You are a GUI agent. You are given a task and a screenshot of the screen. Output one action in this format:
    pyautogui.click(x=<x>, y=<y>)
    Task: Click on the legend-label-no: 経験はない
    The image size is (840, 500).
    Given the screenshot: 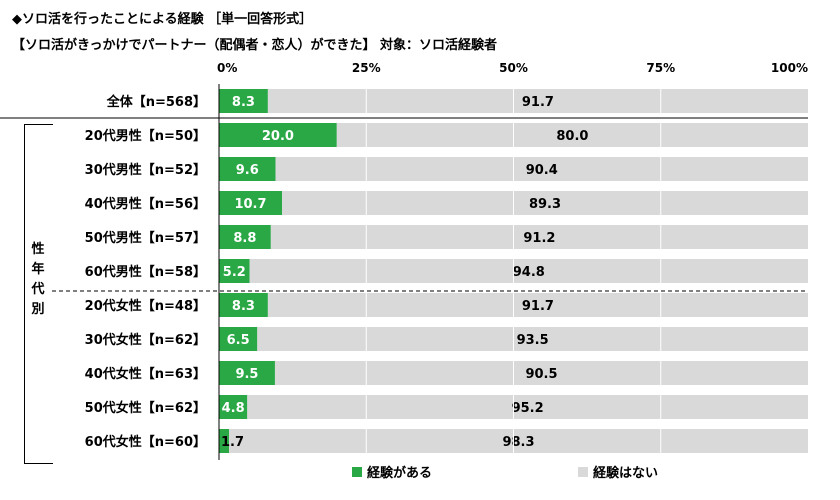 What is the action you would take?
    pyautogui.click(x=625, y=473)
    